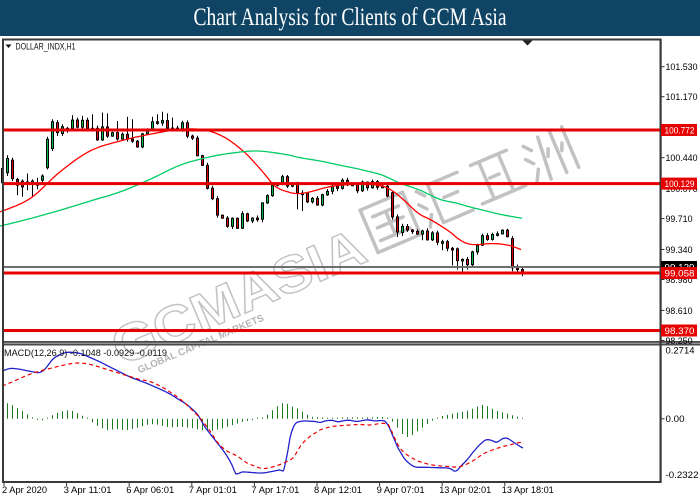  I want to click on svg-text: 99.340, so click(679, 250).